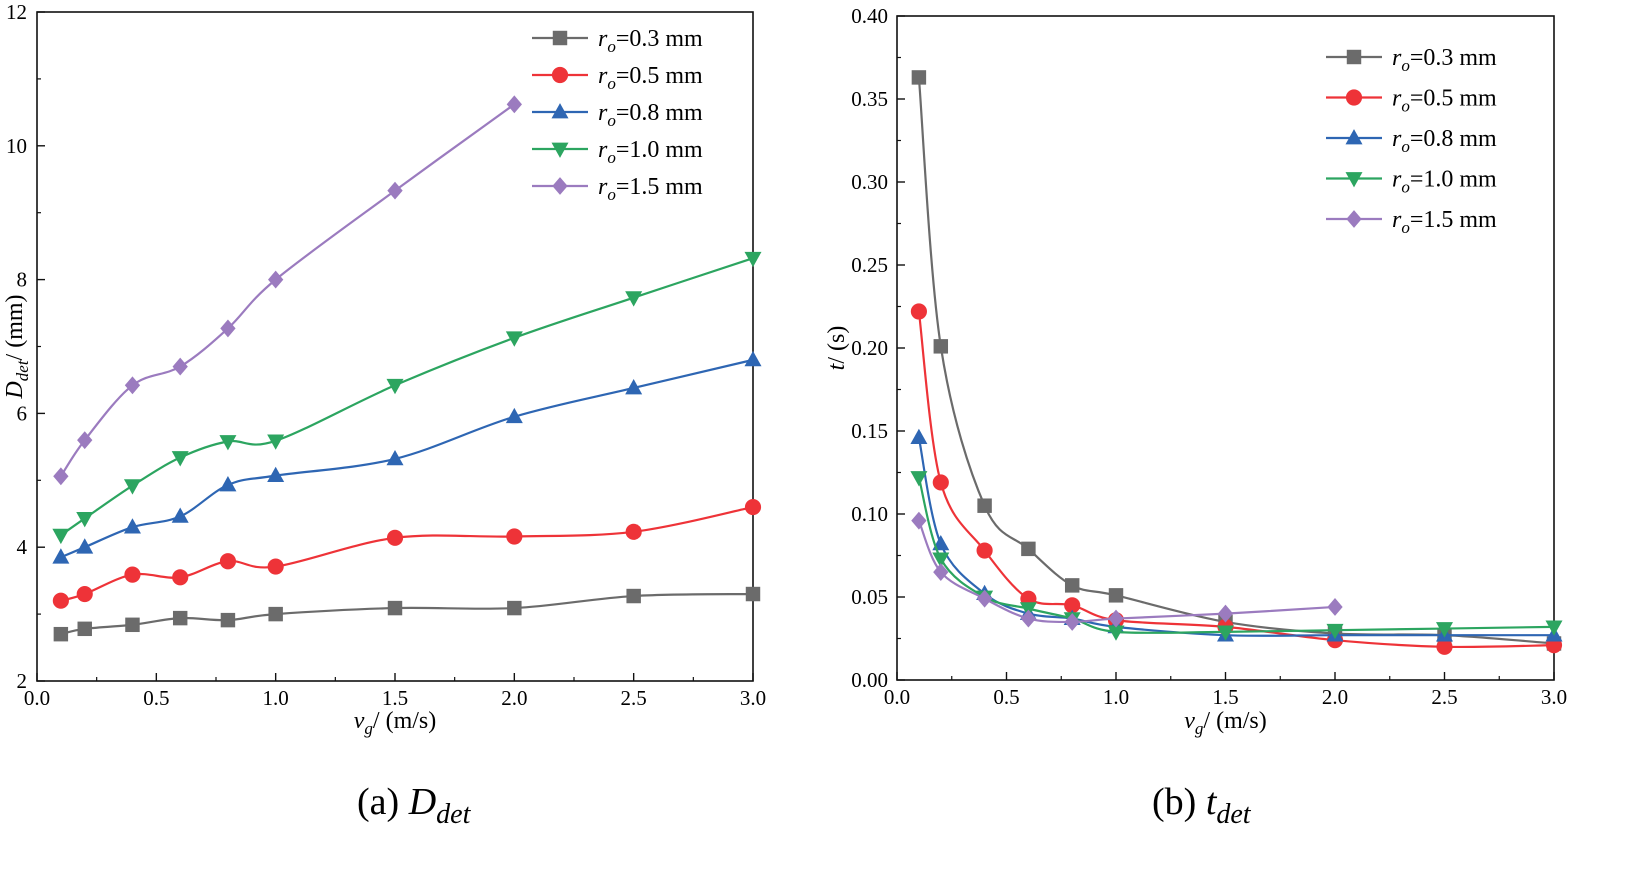 Image resolution: width=1650 pixels, height=869 pixels. I want to click on panel-caption: (b) tdet, so click(1202, 805).